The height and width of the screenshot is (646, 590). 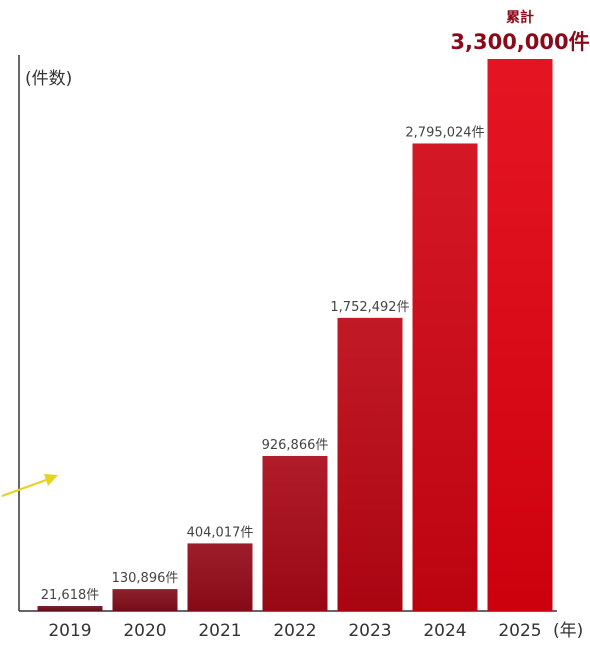 I want to click on x-tick-label-2019: 2019, so click(x=69, y=631).